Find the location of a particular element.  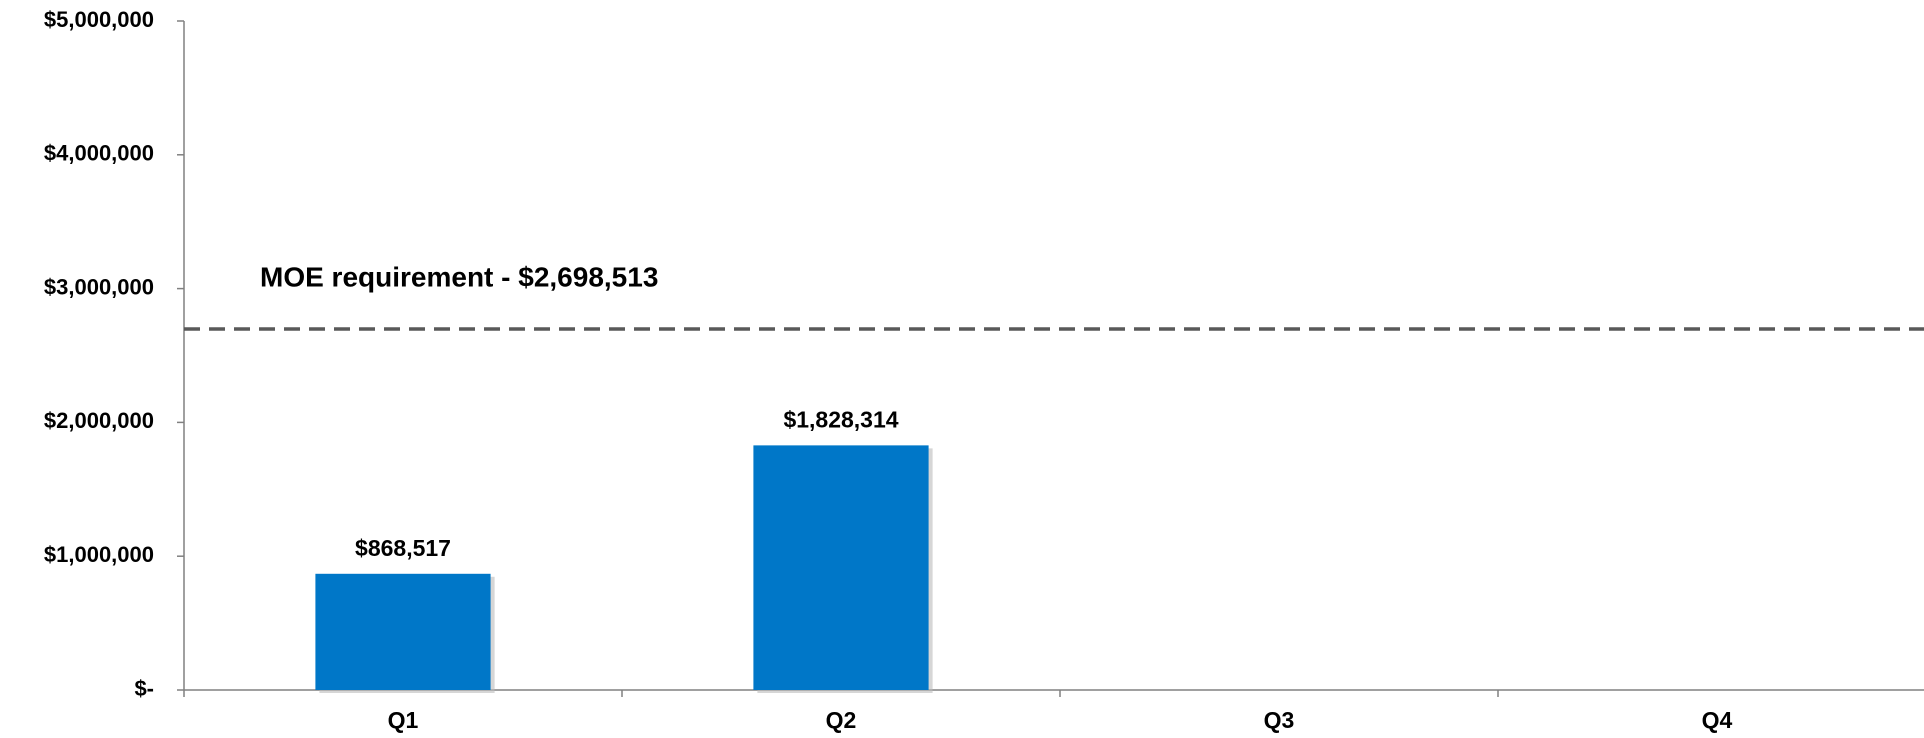

value-label: $1,828,314 is located at coordinates (840, 419).